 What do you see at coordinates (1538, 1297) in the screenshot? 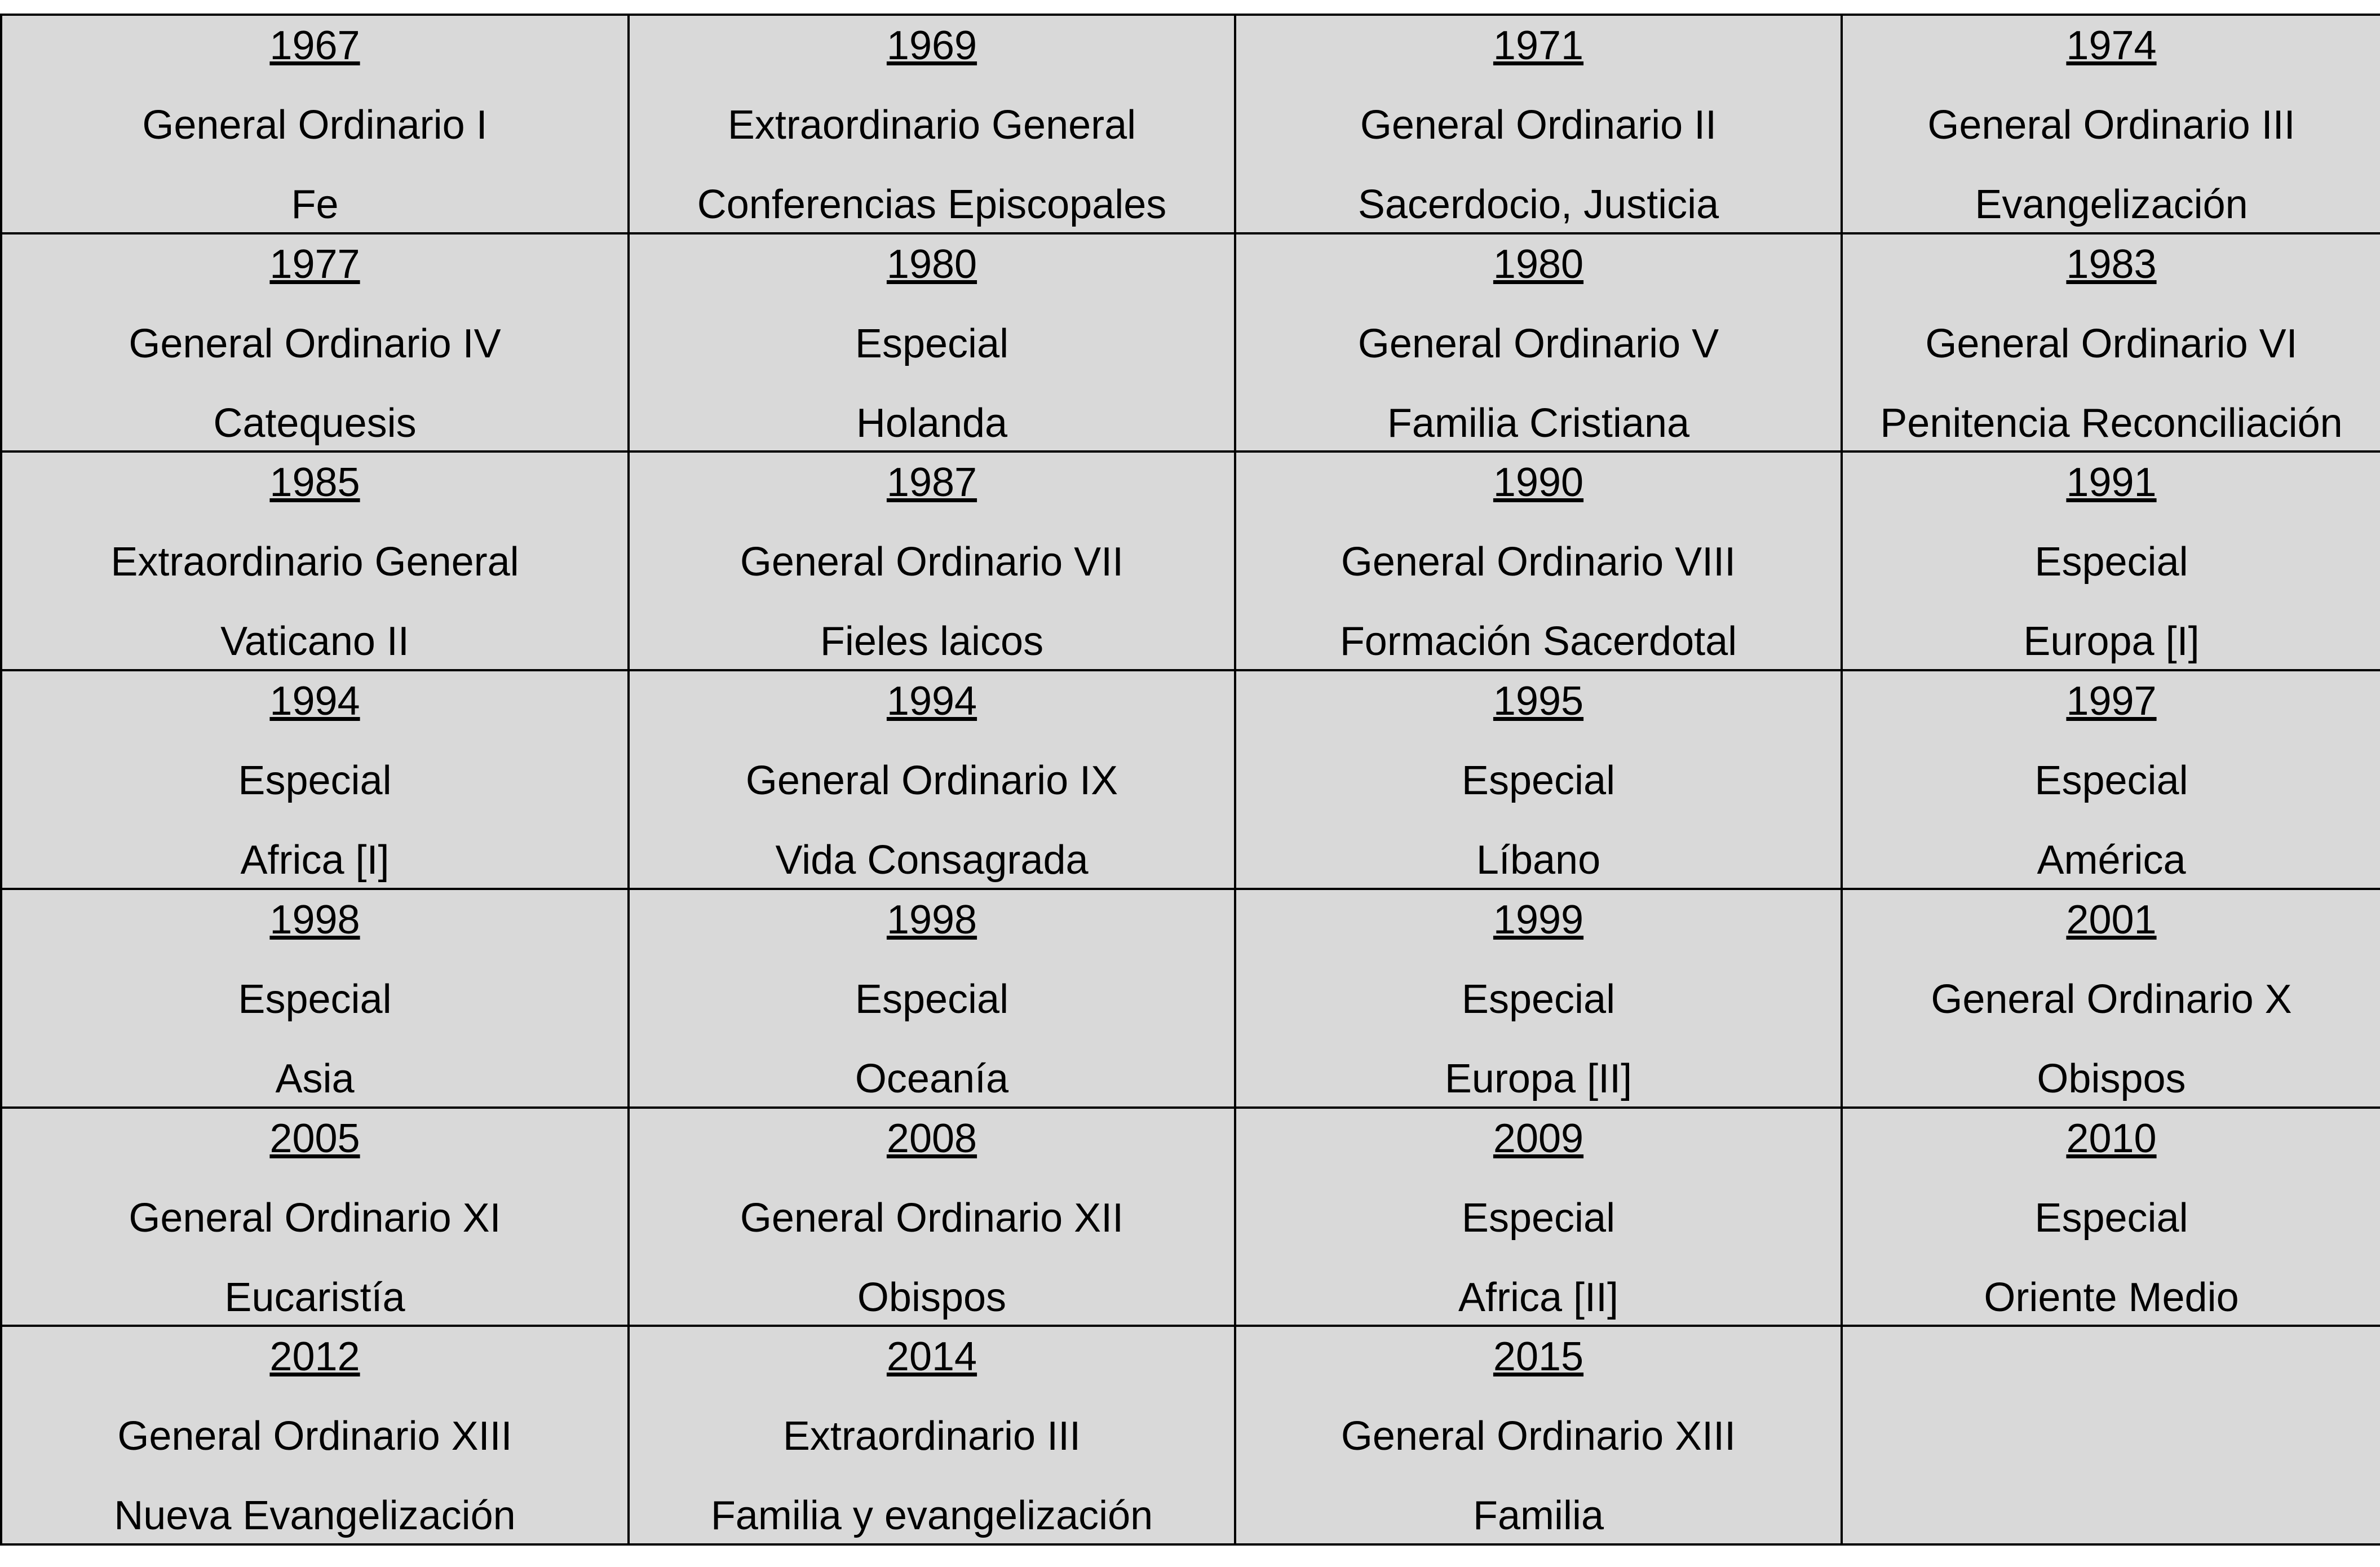
I see `synod-topic: Africa [II]` at bounding box center [1538, 1297].